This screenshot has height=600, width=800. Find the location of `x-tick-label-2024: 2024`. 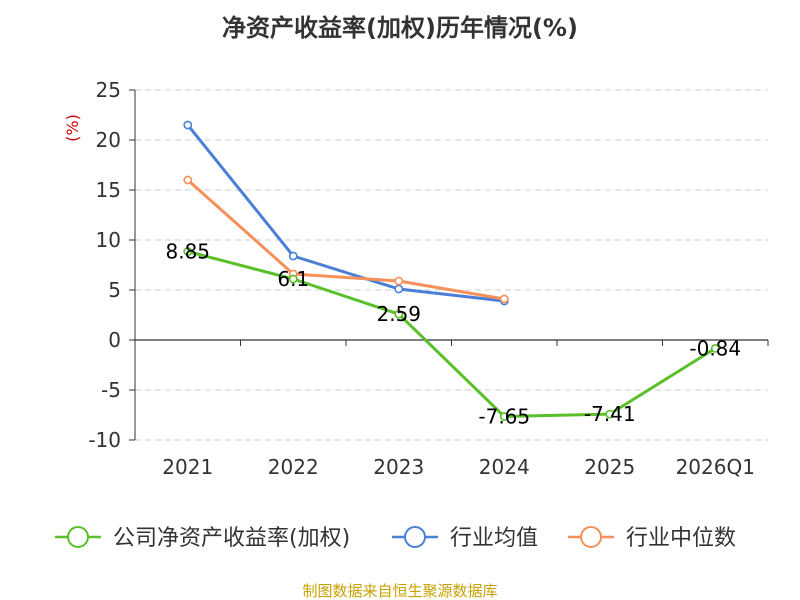

x-tick-label-2024: 2024 is located at coordinates (504, 467).